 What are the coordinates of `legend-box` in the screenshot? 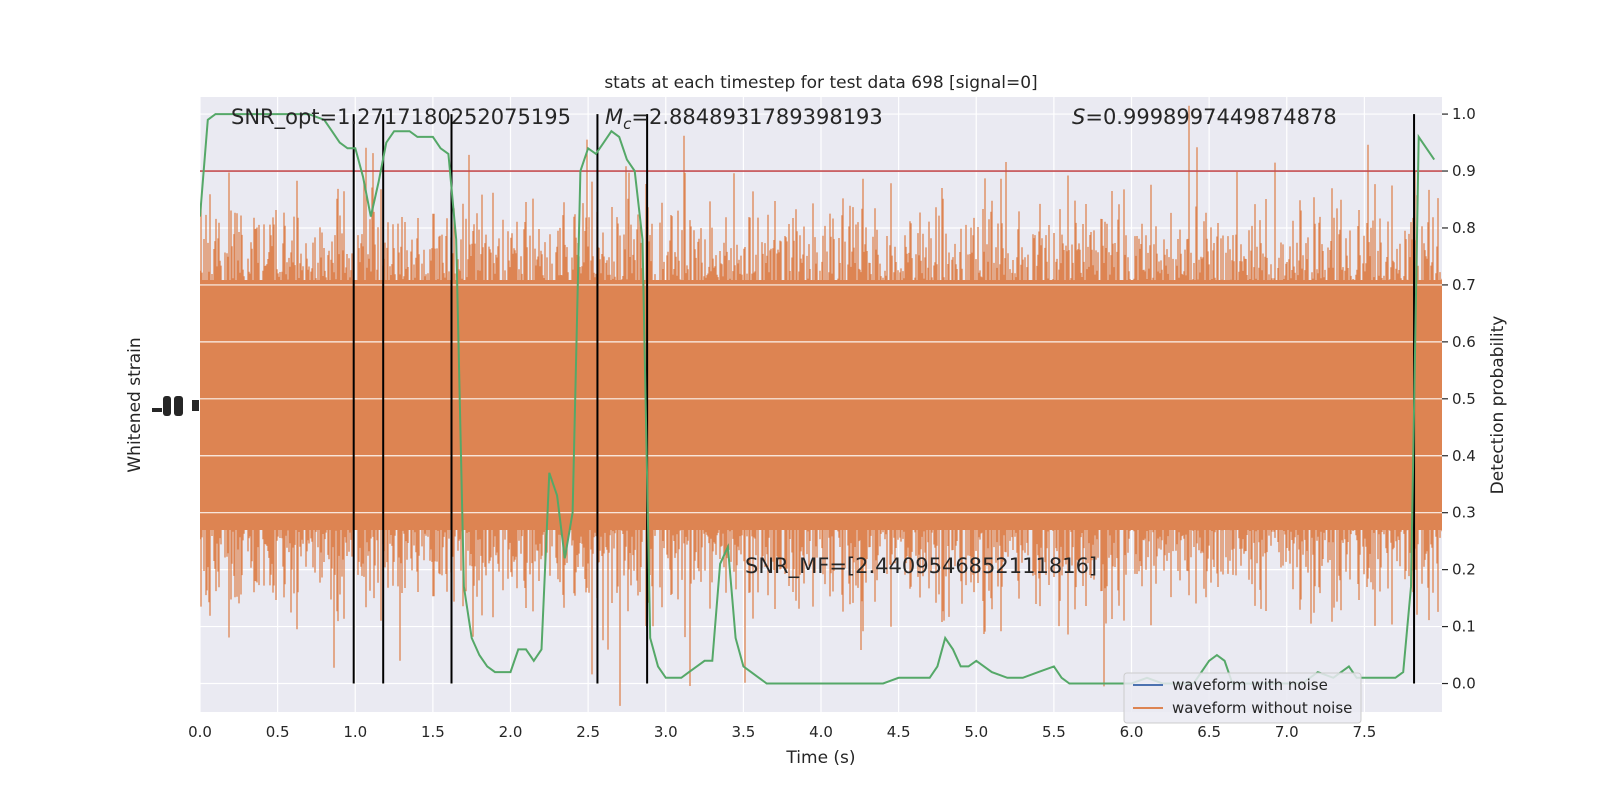 It's located at (1242, 698).